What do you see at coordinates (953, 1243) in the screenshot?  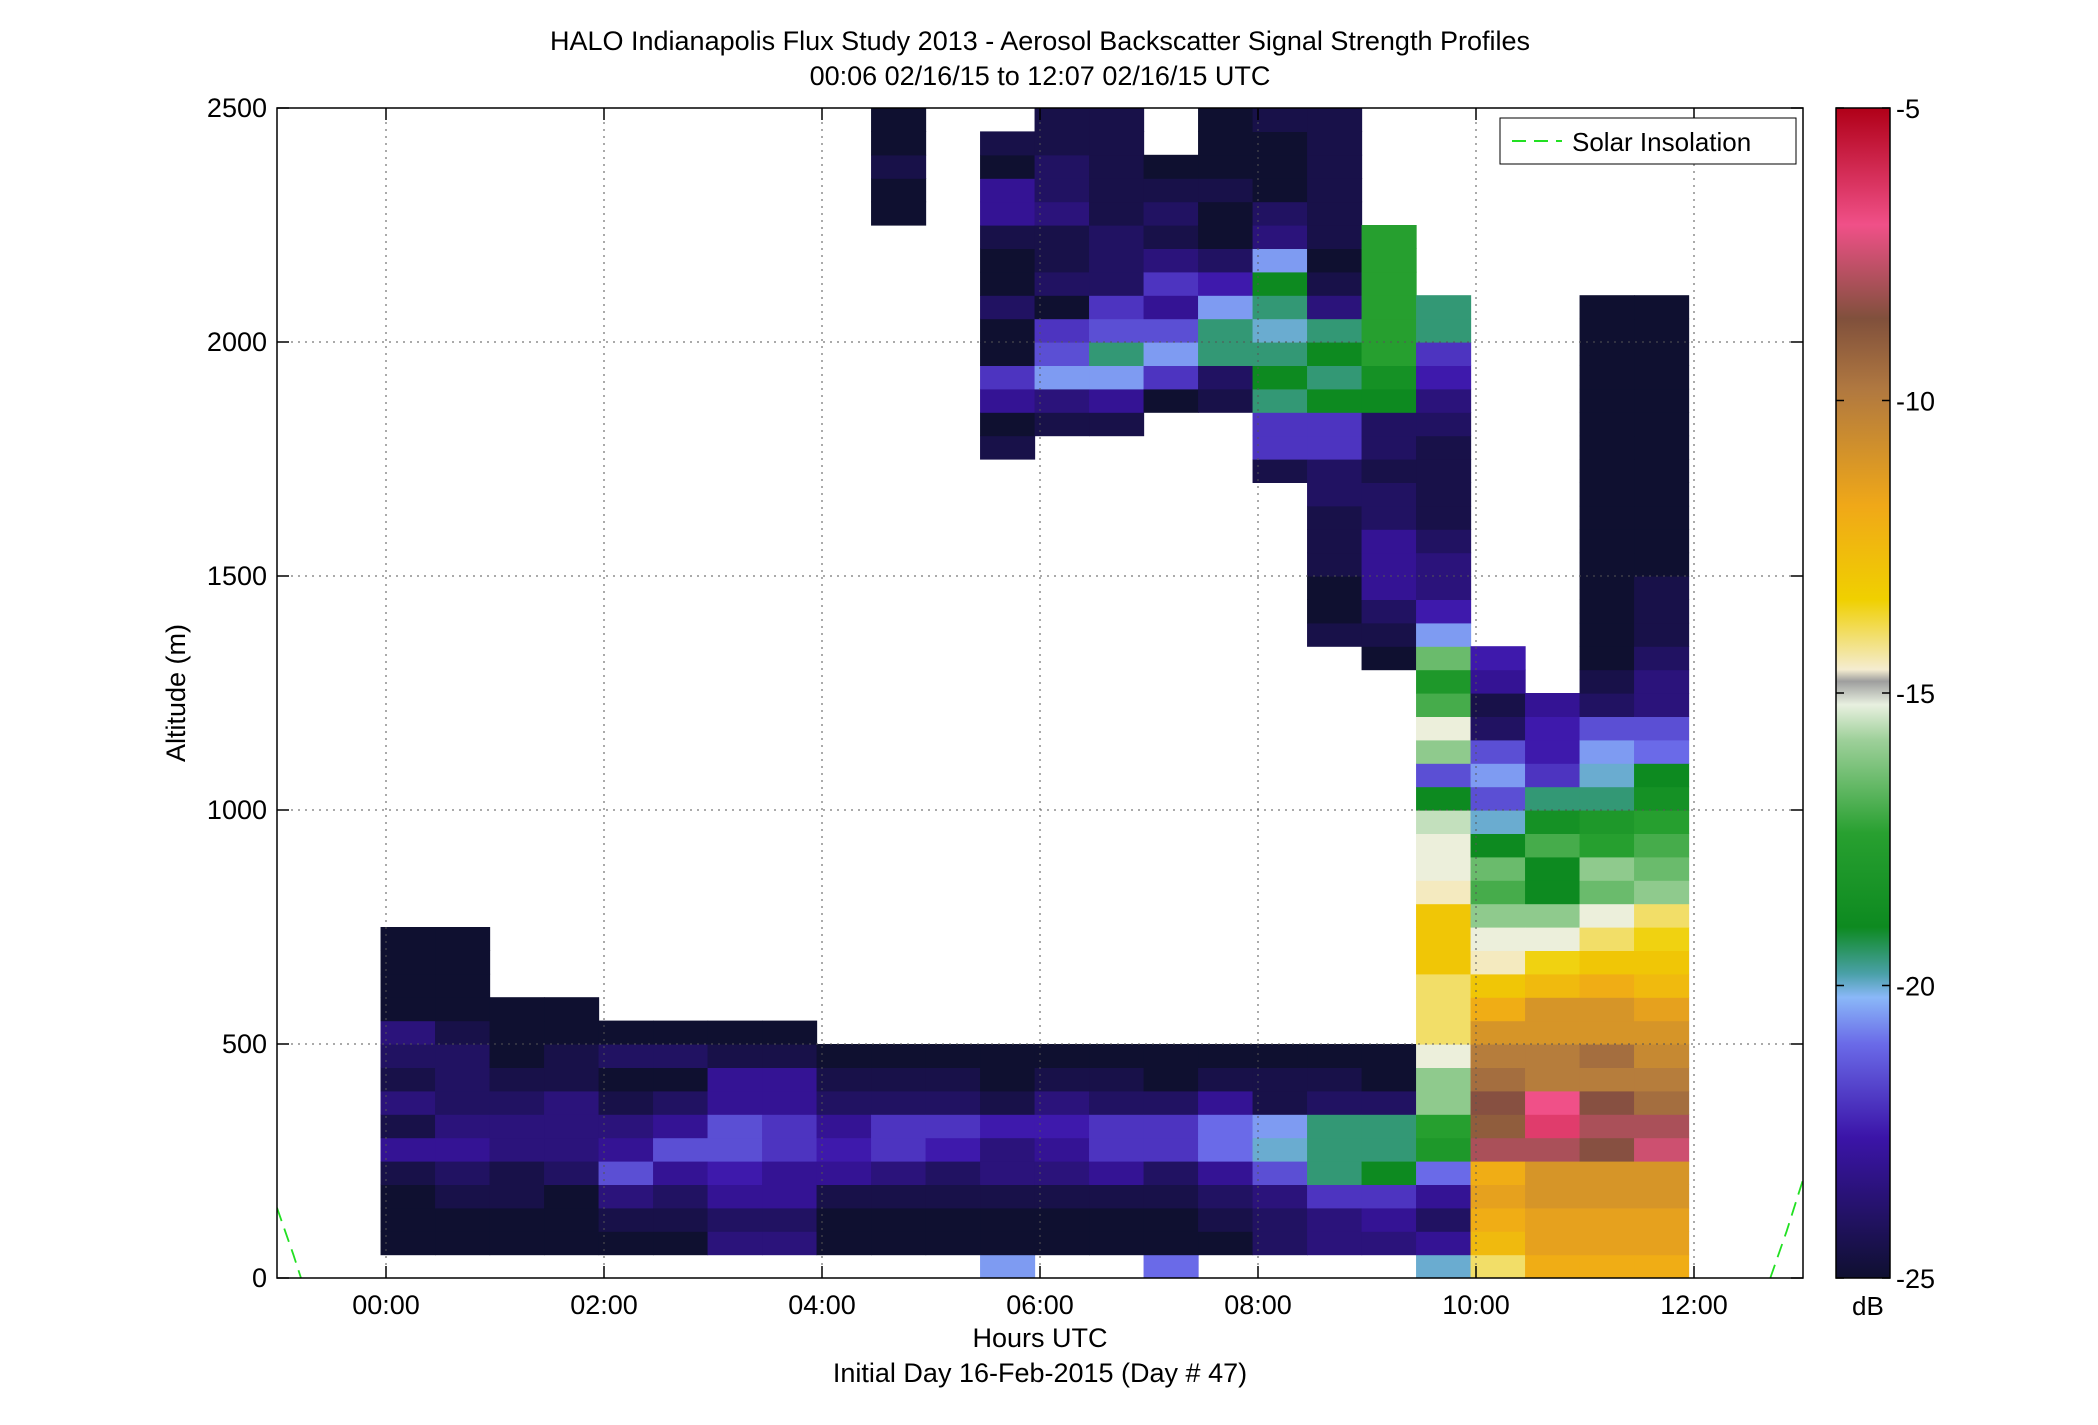 I see `heatmap-cell-c10-r1` at bounding box center [953, 1243].